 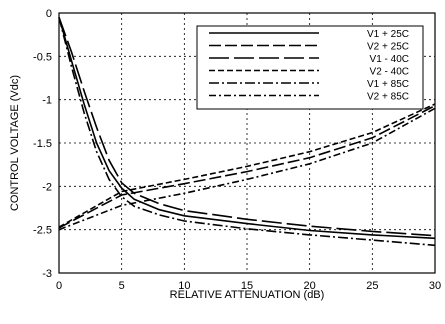 What do you see at coordinates (372, 286) in the screenshot?
I see `x-tick-label: 25` at bounding box center [372, 286].